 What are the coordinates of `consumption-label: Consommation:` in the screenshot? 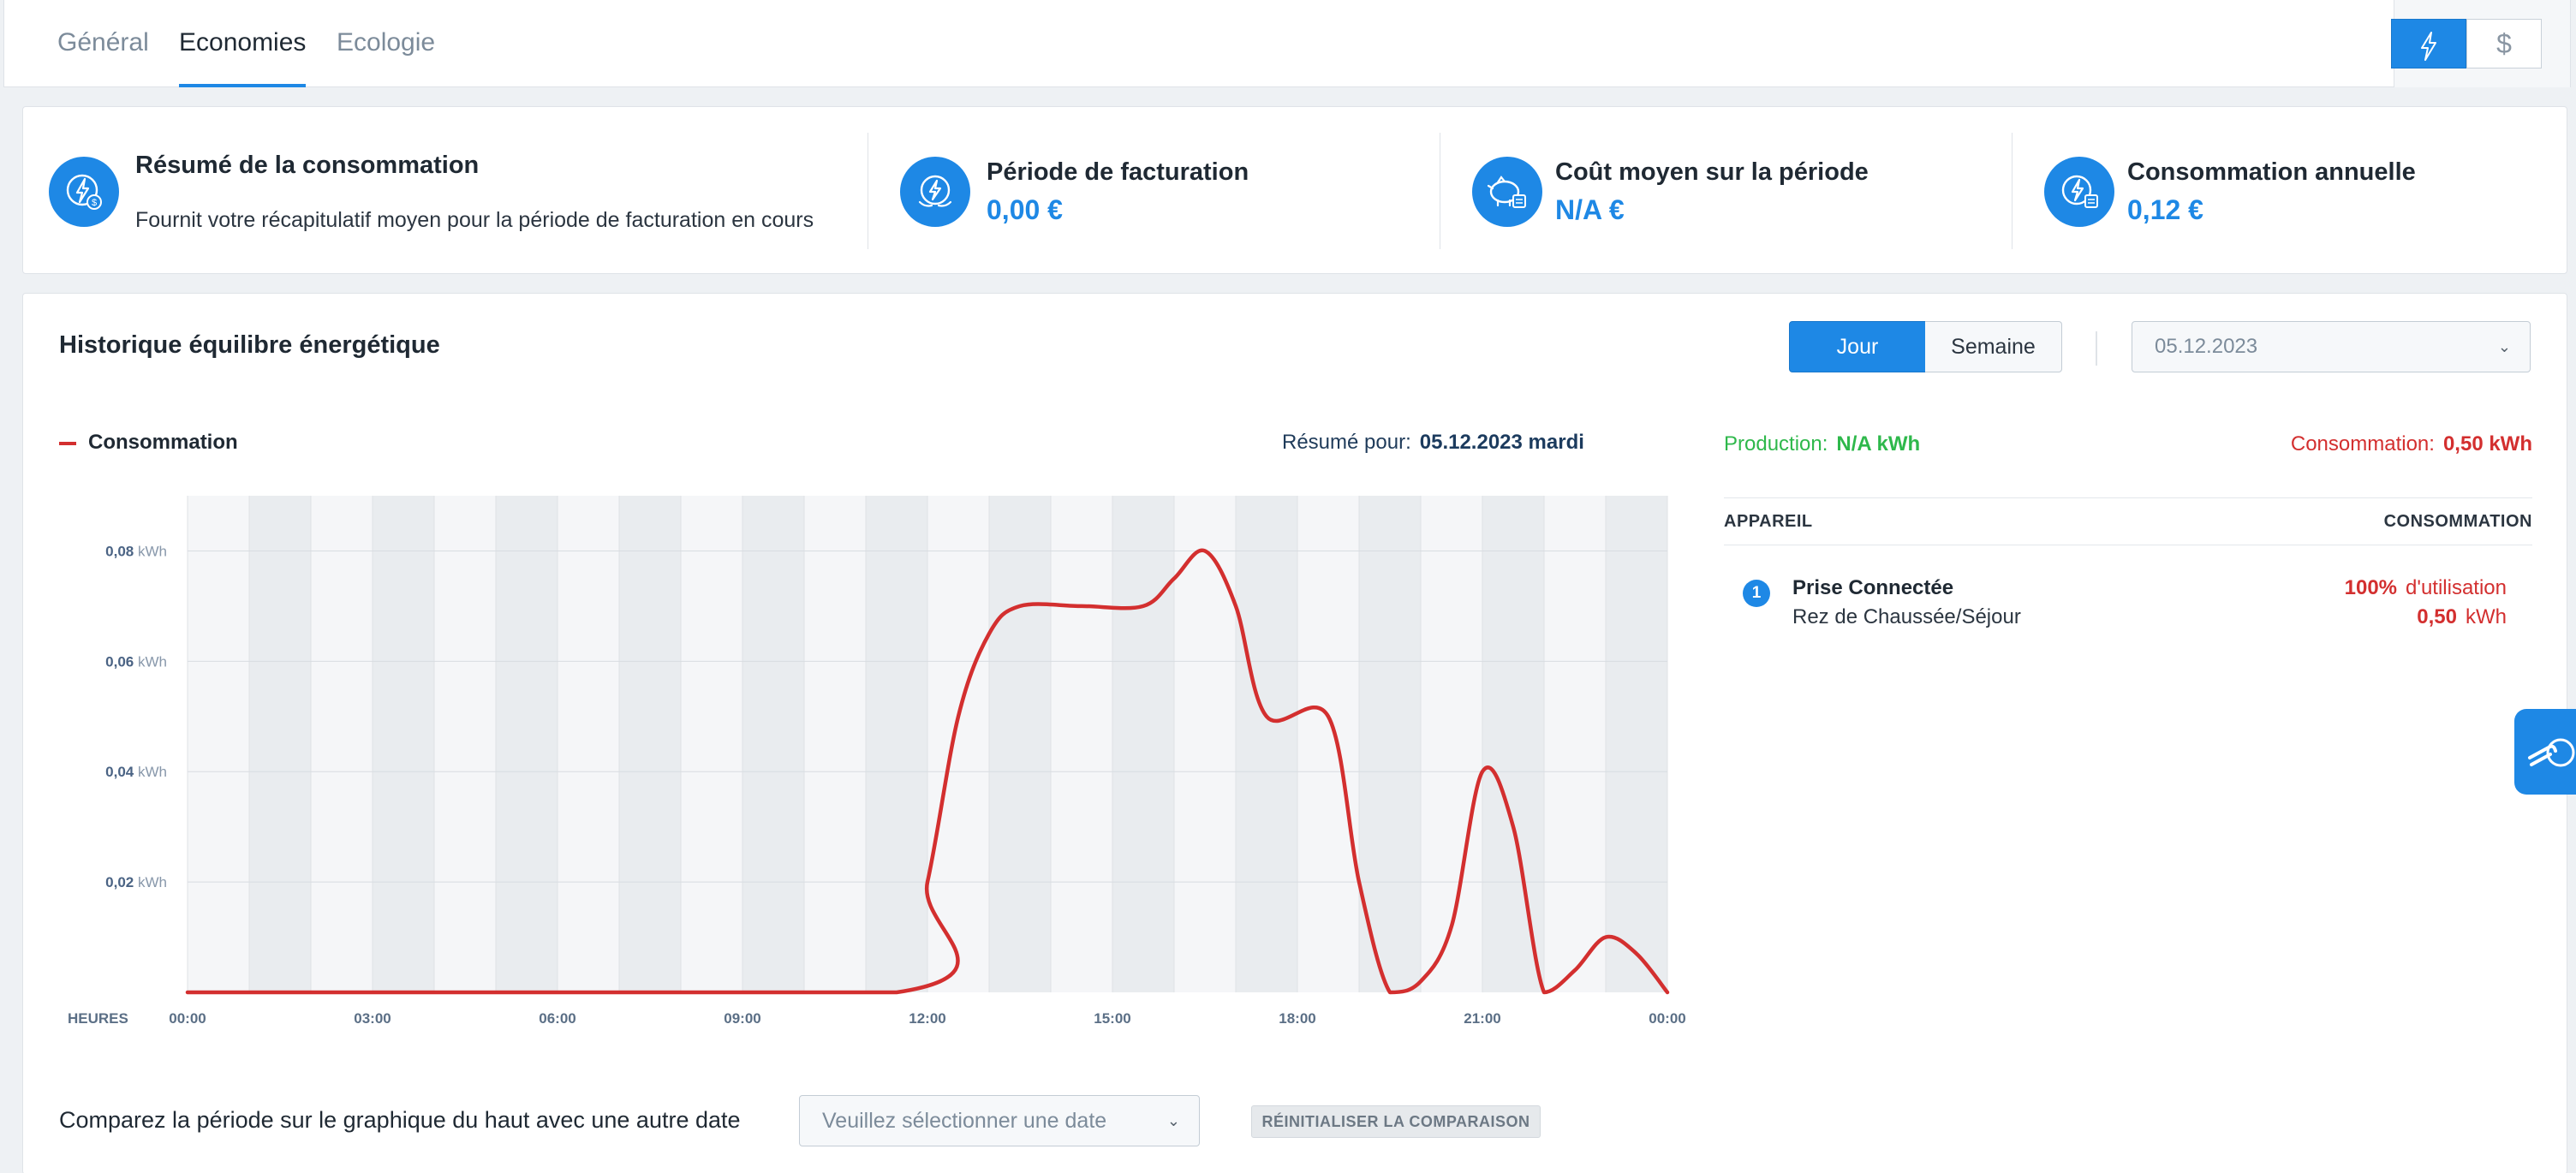 It's located at (2362, 444).